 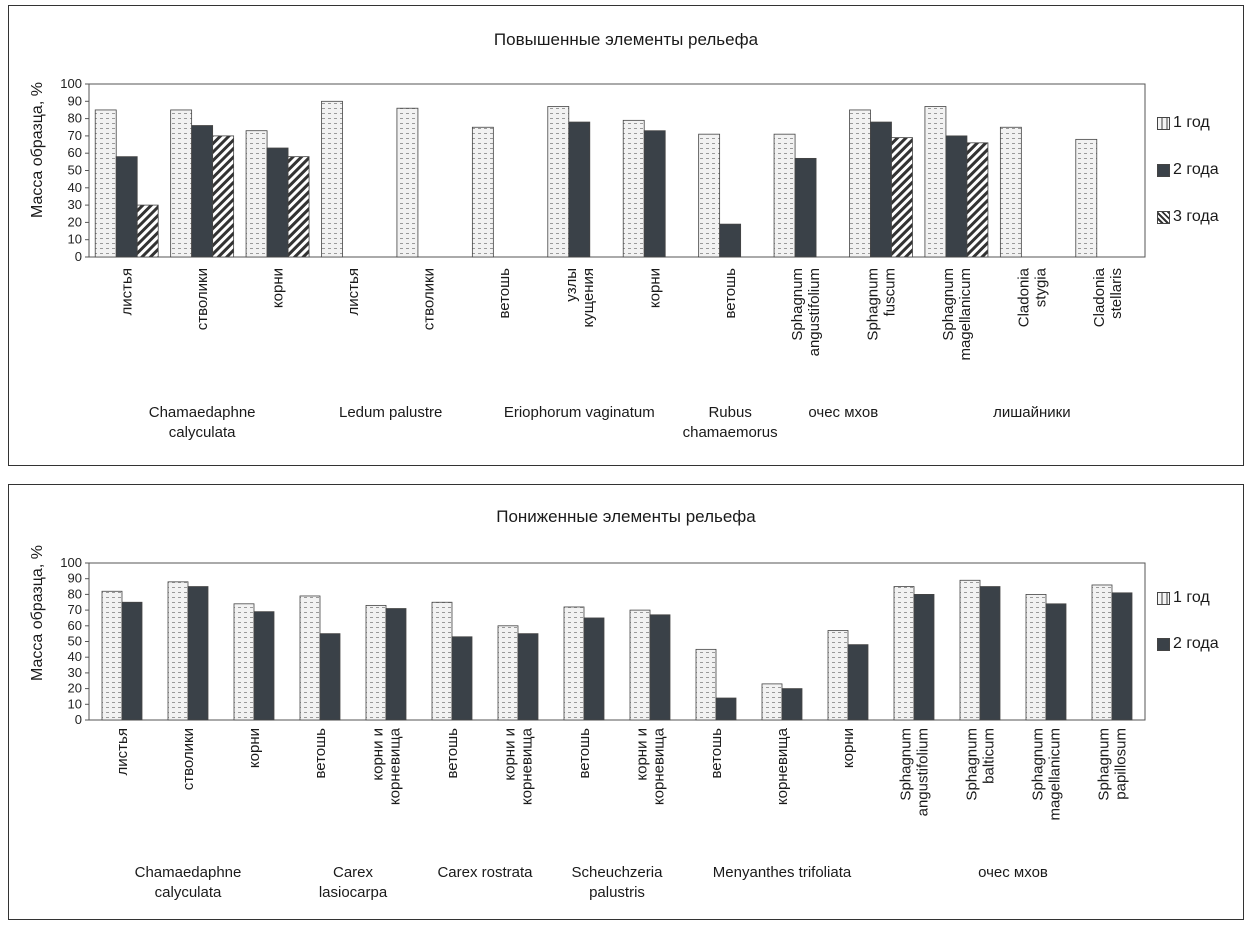 What do you see at coordinates (989, 756) in the screenshot?
I see `category-label: balticum` at bounding box center [989, 756].